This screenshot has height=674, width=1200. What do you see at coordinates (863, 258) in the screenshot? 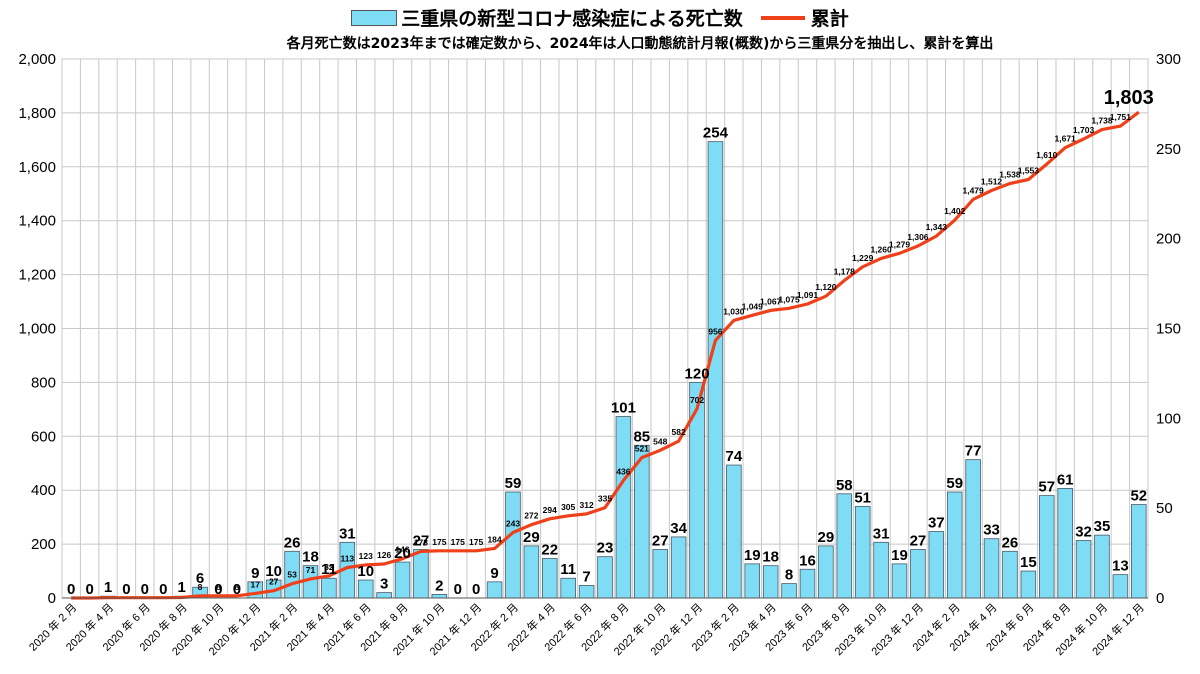
I see `cumulative-value-label: 1,229` at bounding box center [863, 258].